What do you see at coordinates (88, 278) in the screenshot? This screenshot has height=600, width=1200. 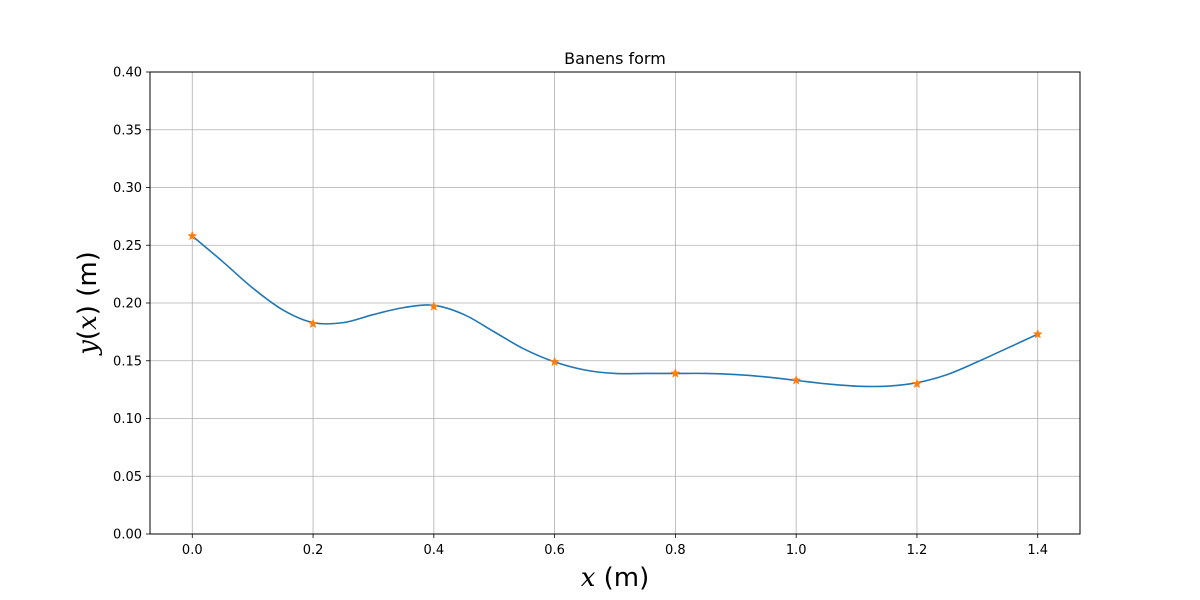 I see `y-axis-unit: (m)` at bounding box center [88, 278].